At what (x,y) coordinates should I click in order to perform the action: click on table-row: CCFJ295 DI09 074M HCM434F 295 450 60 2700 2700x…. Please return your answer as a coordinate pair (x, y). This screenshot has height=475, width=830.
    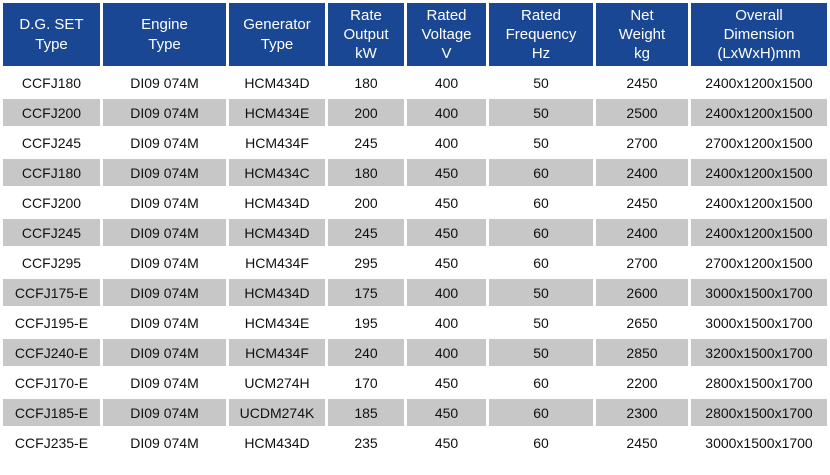
    Looking at the image, I should click on (415, 262).